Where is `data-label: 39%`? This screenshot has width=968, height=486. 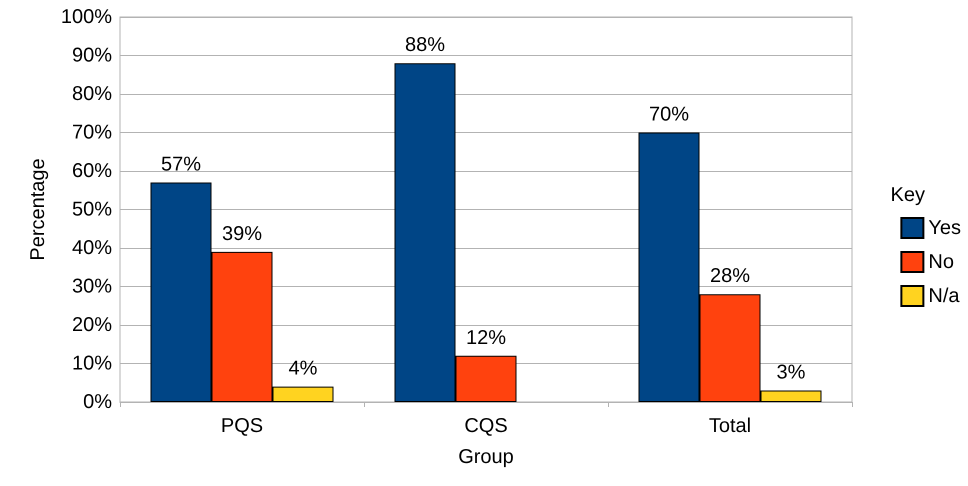 data-label: 39% is located at coordinates (242, 233).